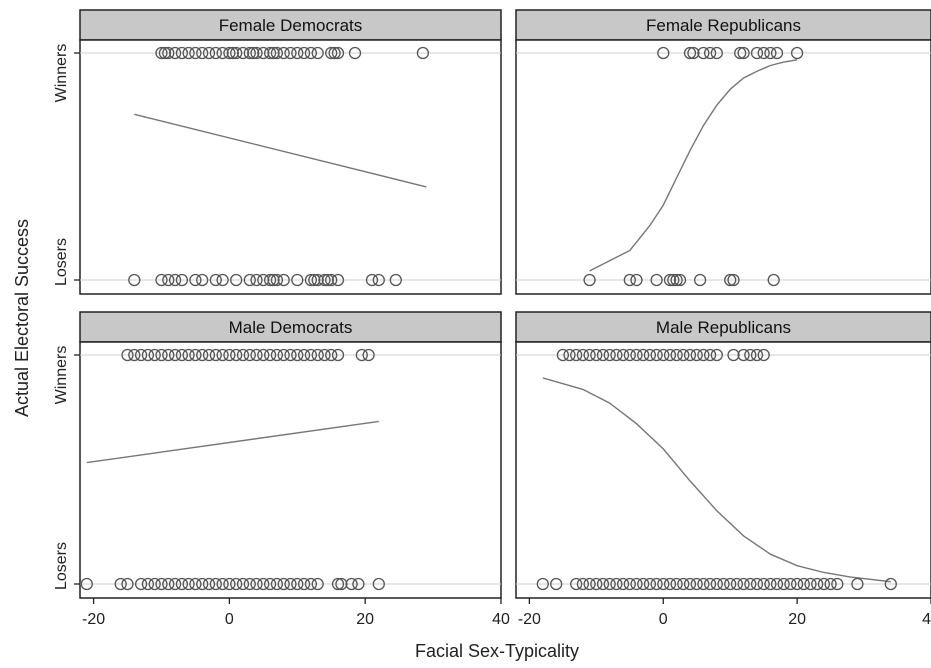 This screenshot has width=931, height=668. What do you see at coordinates (716, 480) in the screenshot?
I see `fit-line` at bounding box center [716, 480].